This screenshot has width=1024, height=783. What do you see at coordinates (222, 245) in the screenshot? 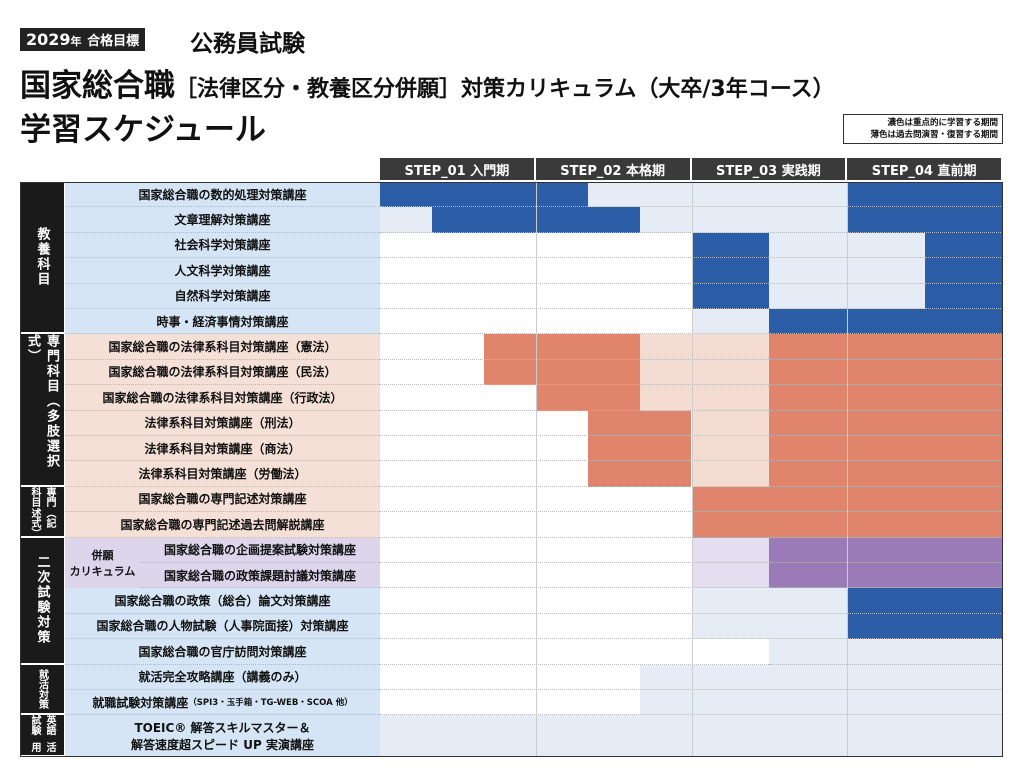
I see `course-label: 社会科学対策講座` at bounding box center [222, 245].